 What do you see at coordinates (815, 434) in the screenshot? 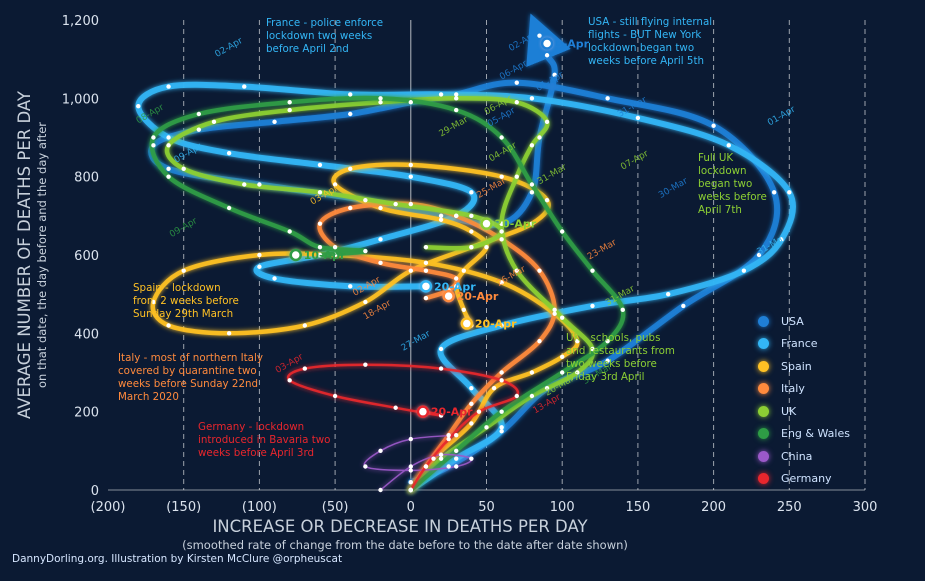
I see `legend-label: Eng & Wales` at bounding box center [815, 434].